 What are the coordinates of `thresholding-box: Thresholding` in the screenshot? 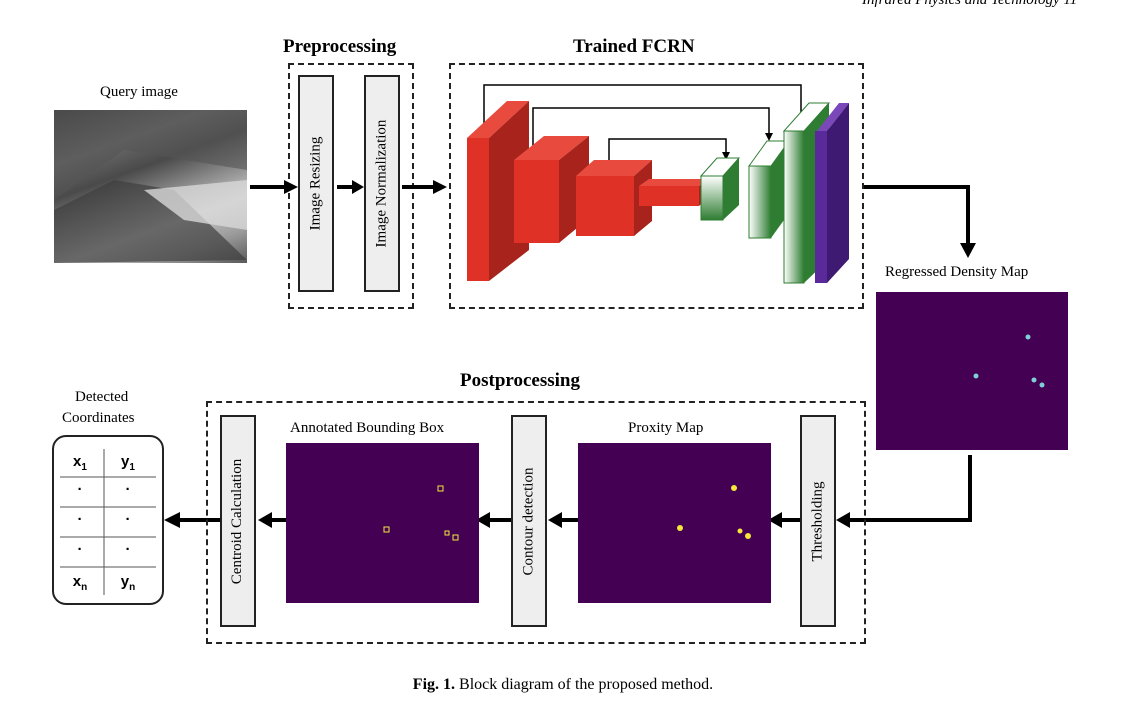 It's located at (818, 521).